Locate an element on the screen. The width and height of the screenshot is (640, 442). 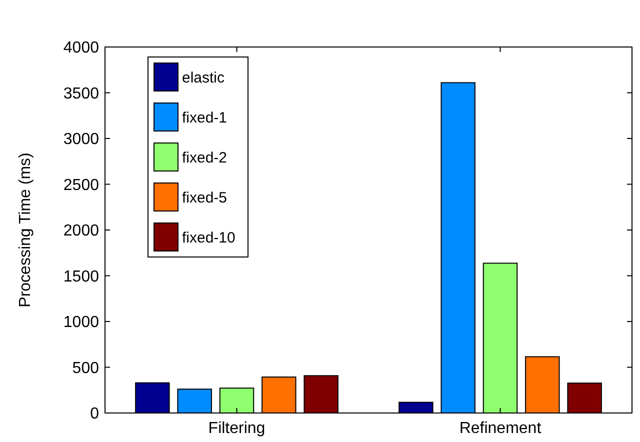
legend-label: fixed-1 is located at coordinates (205, 117).